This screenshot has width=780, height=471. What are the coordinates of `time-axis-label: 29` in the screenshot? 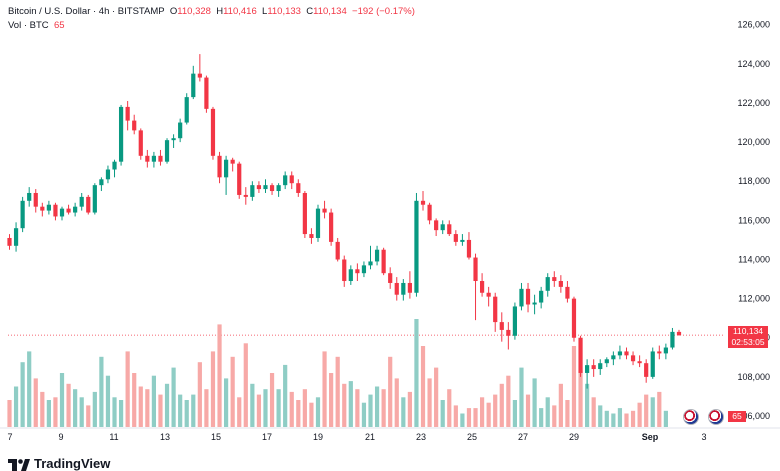 It's located at (574, 437).